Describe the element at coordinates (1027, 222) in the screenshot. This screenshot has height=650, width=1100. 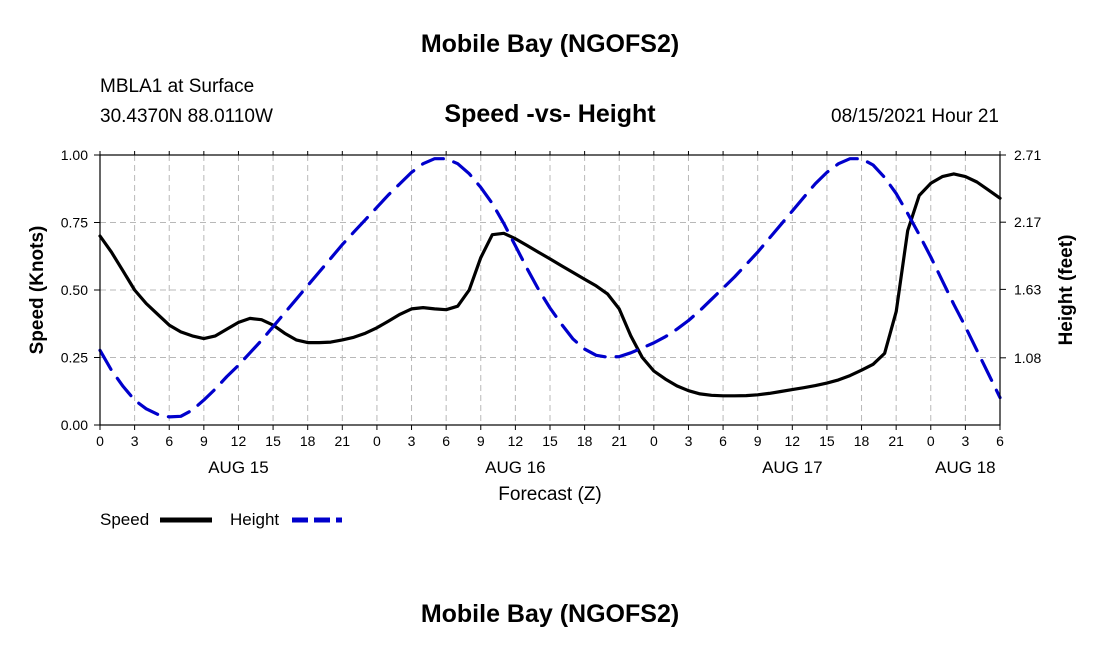
I see `y-tick-label-right: 2.17` at that location.